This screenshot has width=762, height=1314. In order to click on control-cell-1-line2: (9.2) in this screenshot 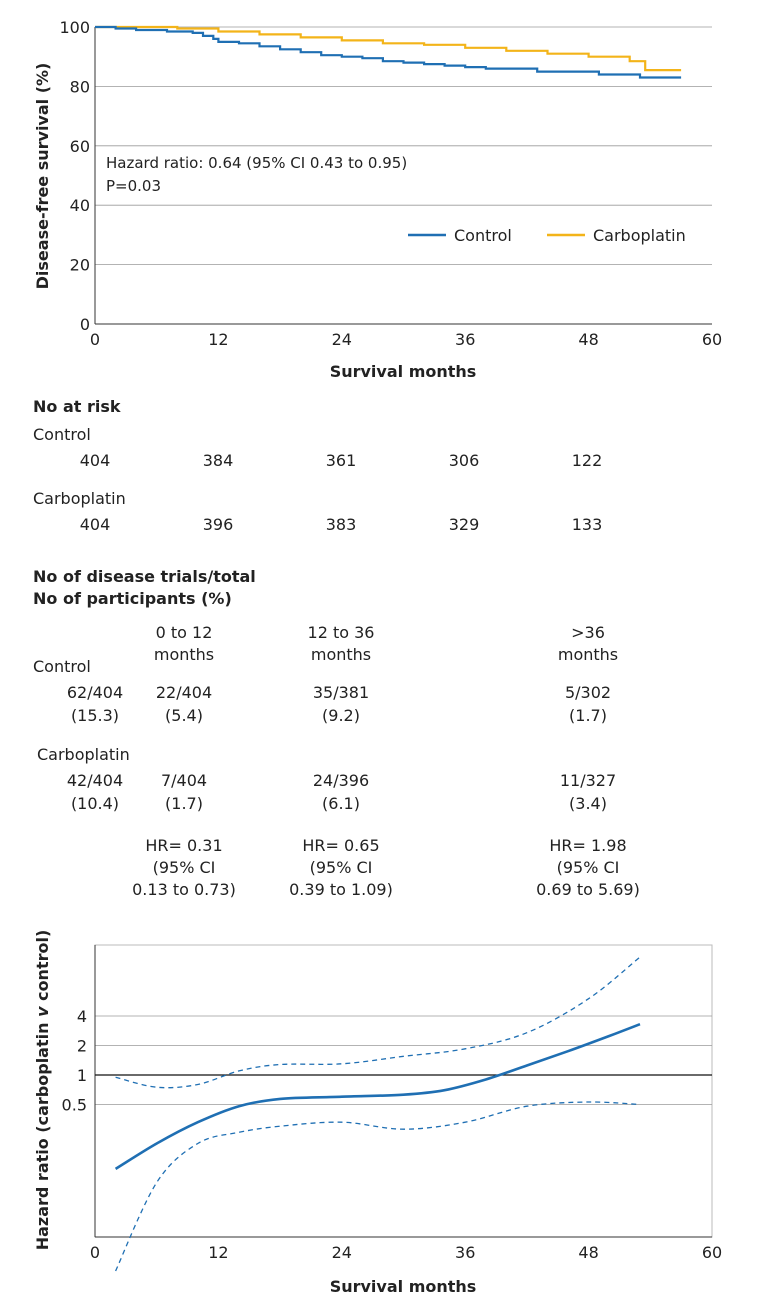, I will do `click(341, 715)`.